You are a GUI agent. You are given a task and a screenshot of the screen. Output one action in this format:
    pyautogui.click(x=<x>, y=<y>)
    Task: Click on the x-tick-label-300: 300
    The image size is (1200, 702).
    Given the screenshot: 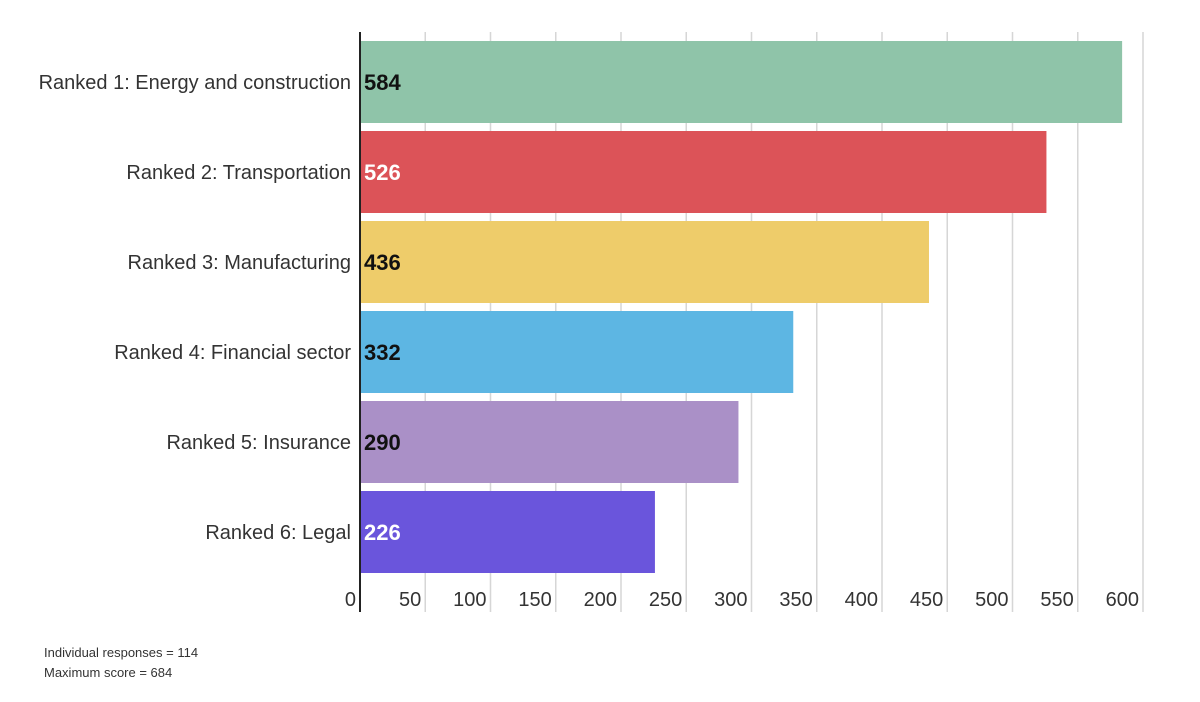 What is the action you would take?
    pyautogui.click(x=730, y=600)
    